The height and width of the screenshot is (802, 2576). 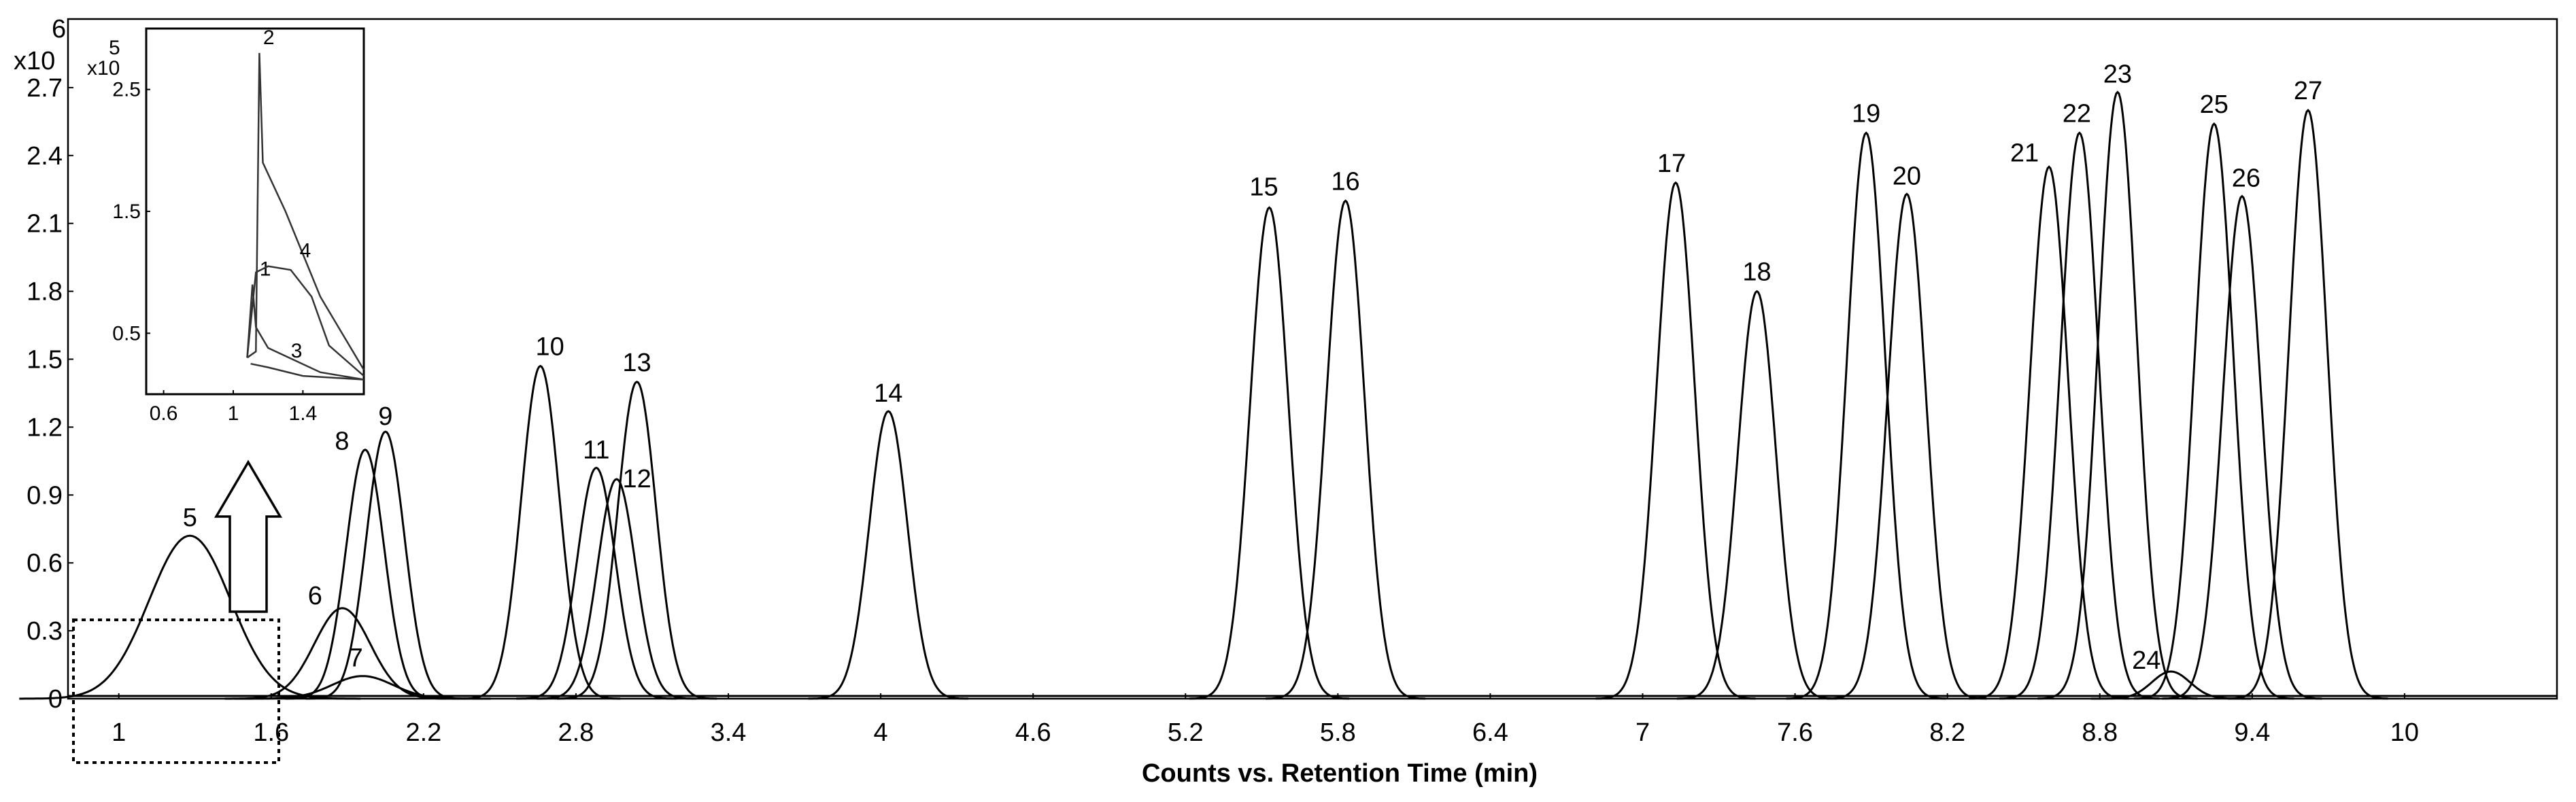 I want to click on inset-y-ticks: 0.5 1.5 2.5, so click(x=131, y=212).